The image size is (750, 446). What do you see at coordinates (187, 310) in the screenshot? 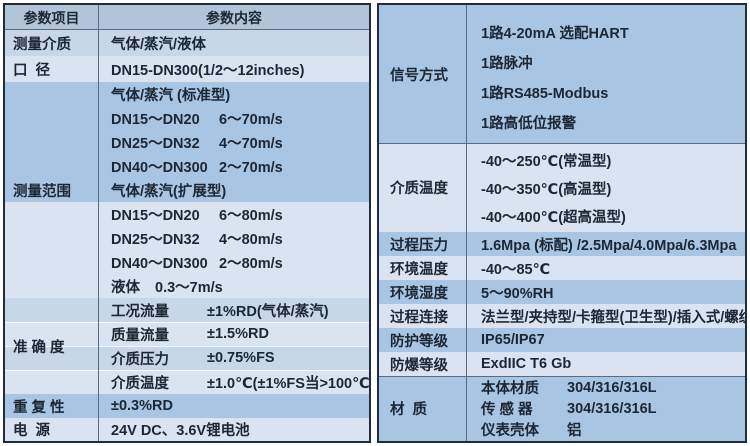
I see `spec-line: 工况流量 ±1%RD(气体/蒸汽)` at bounding box center [187, 310].